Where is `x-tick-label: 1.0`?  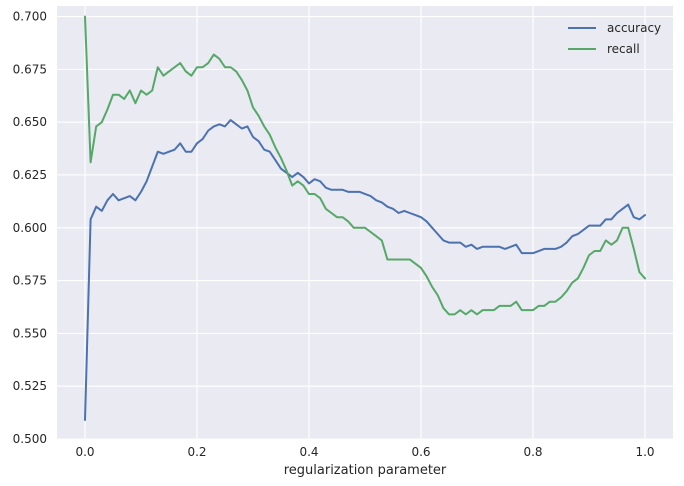 x-tick-label: 1.0 is located at coordinates (644, 452).